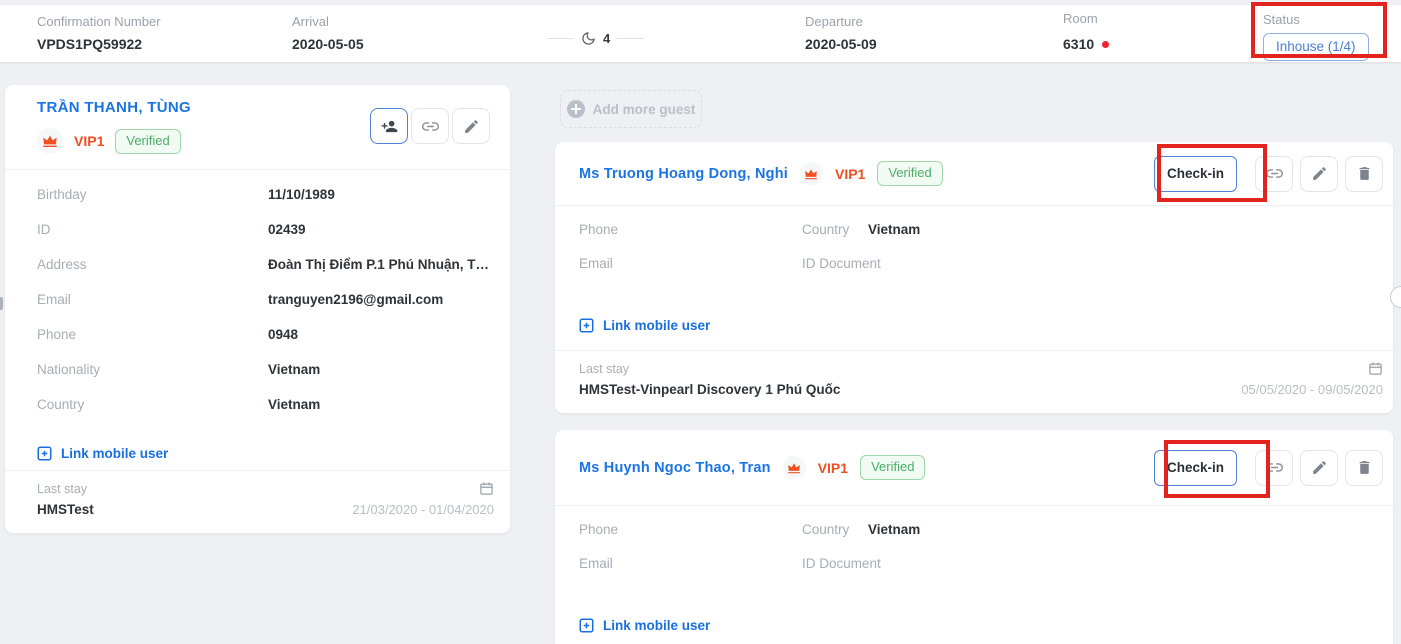  Describe the element at coordinates (596, 38) in the screenshot. I see `nights-indicator: 4` at that location.